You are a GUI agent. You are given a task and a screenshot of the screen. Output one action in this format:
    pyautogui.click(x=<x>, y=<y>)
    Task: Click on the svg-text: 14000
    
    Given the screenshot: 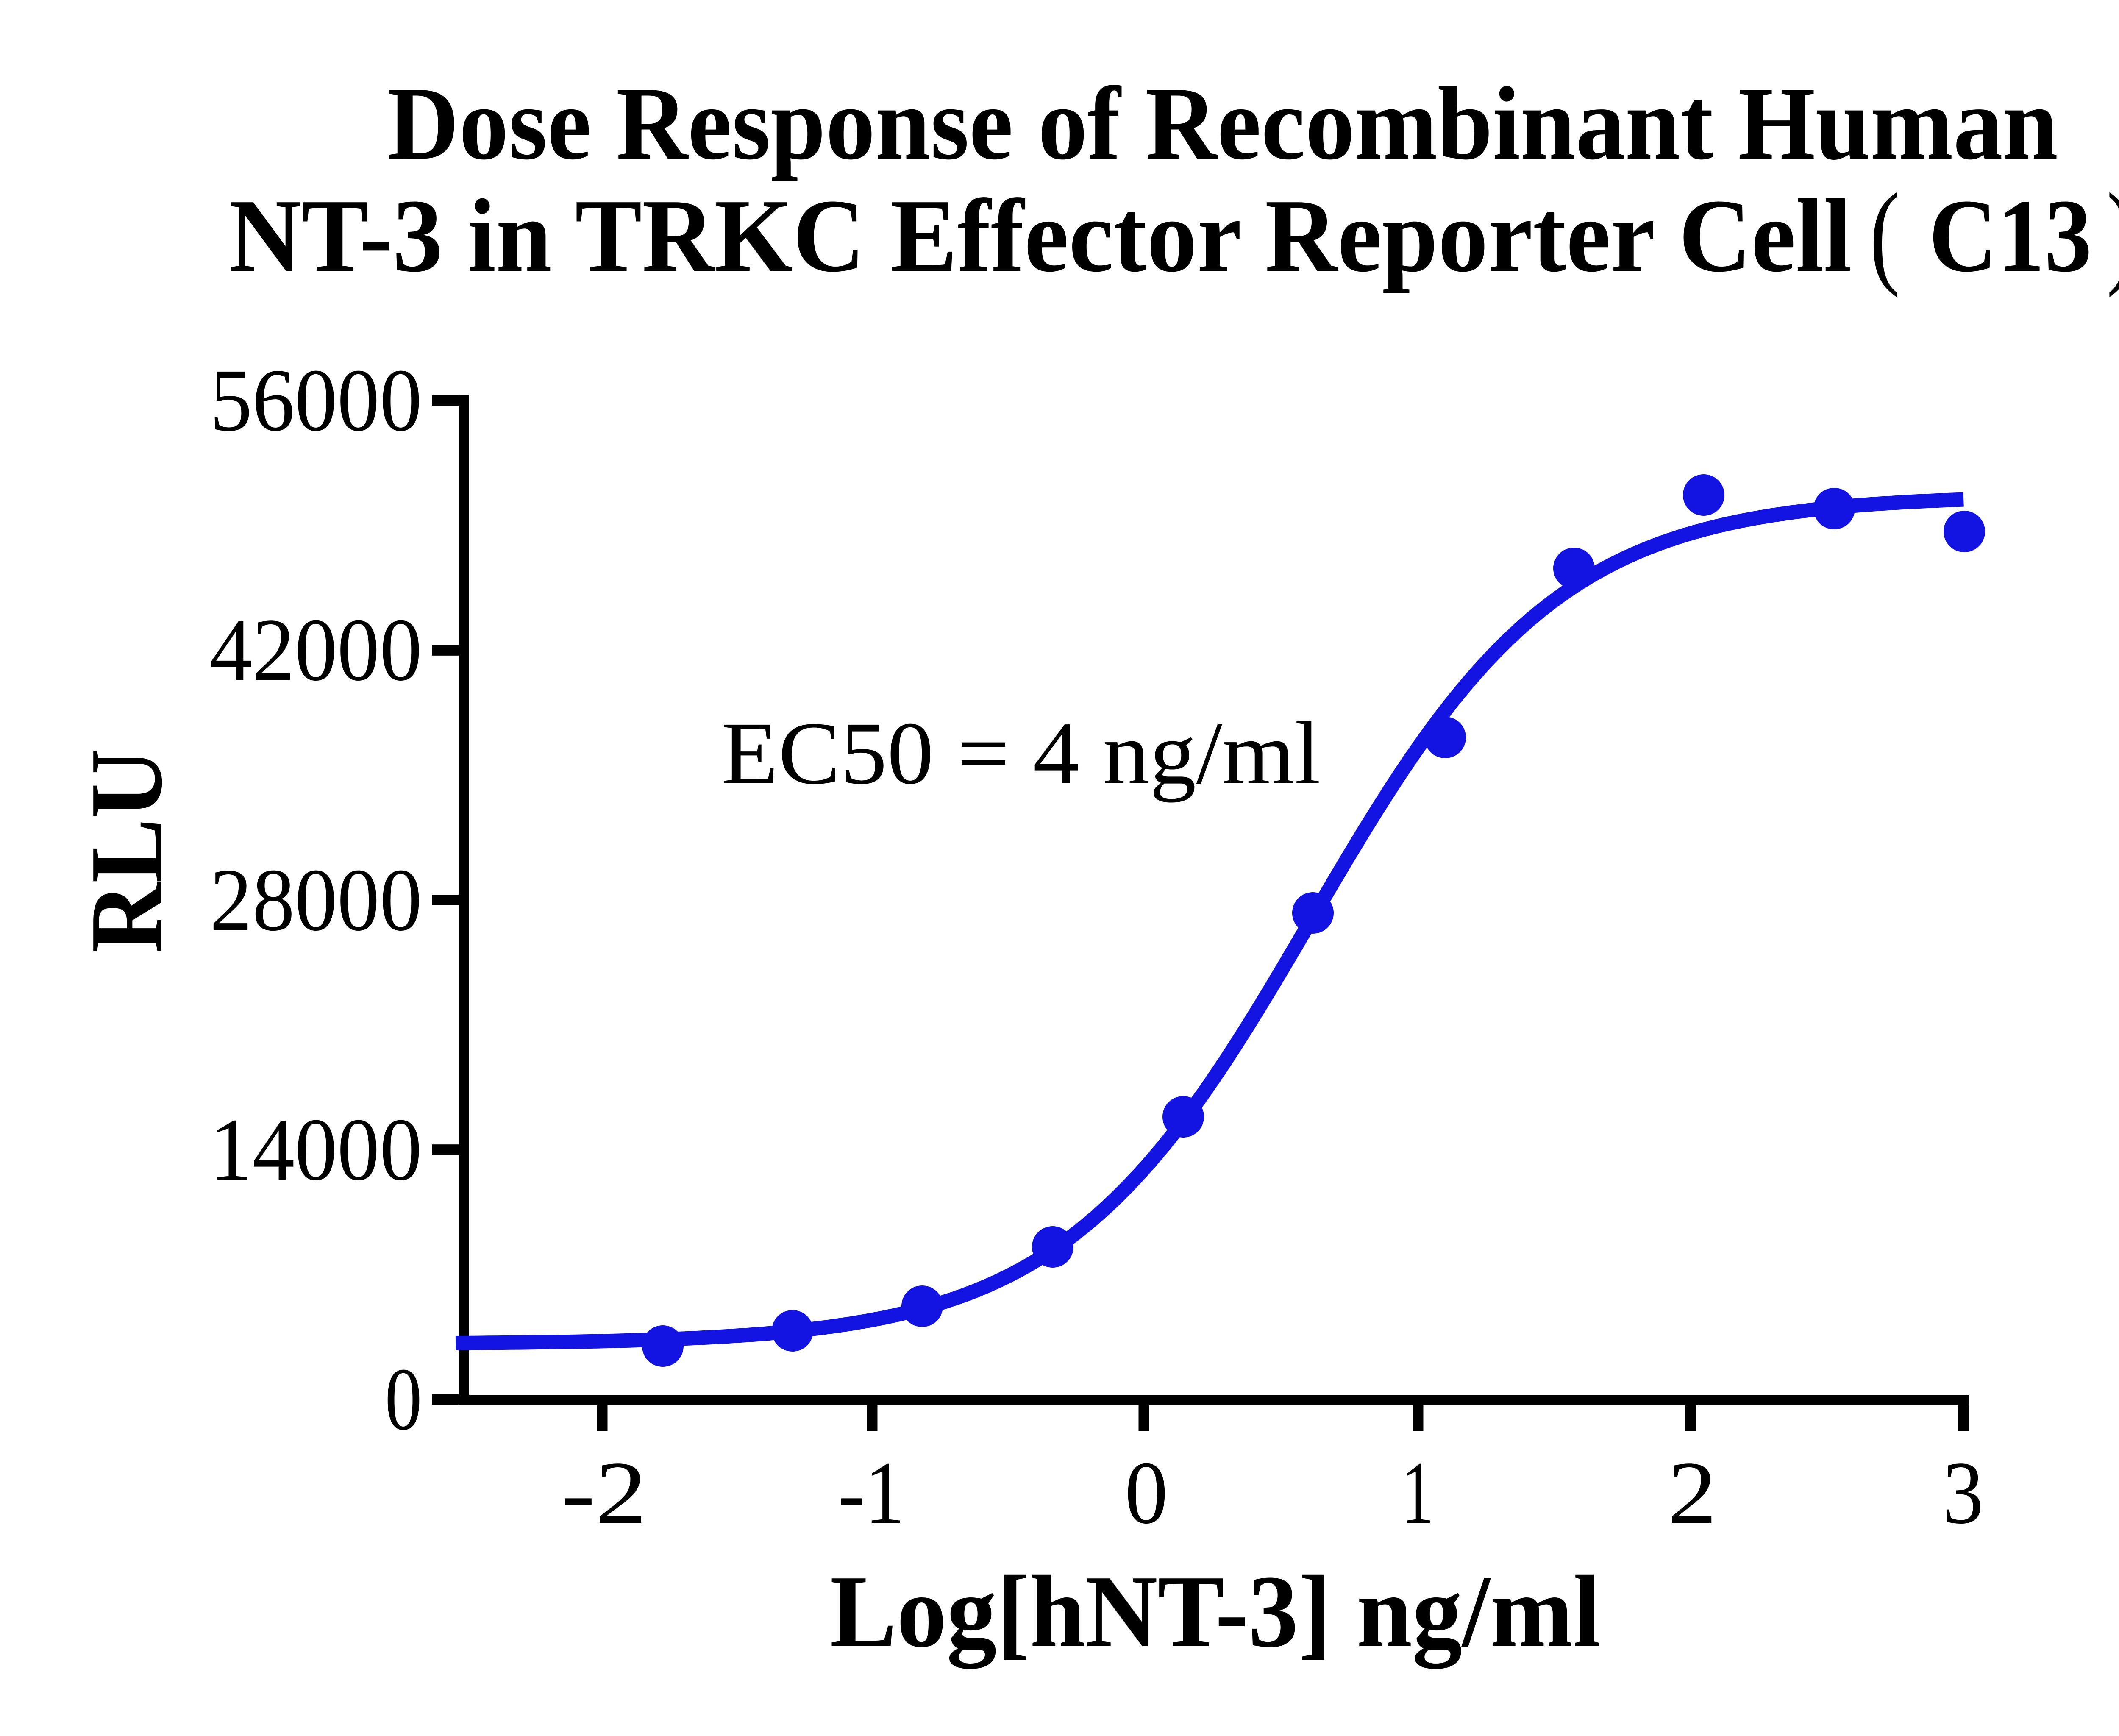 What is the action you would take?
    pyautogui.click(x=316, y=1149)
    